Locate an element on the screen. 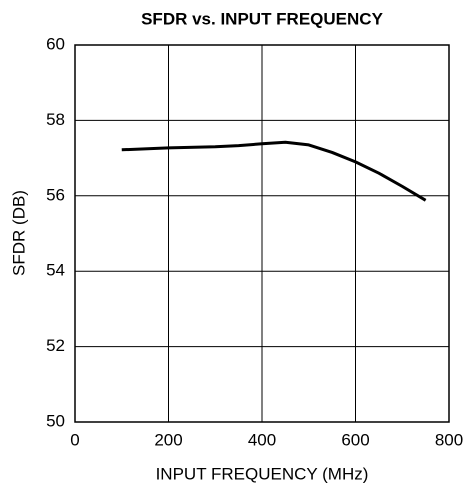  x-tick-label: 0 is located at coordinates (74, 439).